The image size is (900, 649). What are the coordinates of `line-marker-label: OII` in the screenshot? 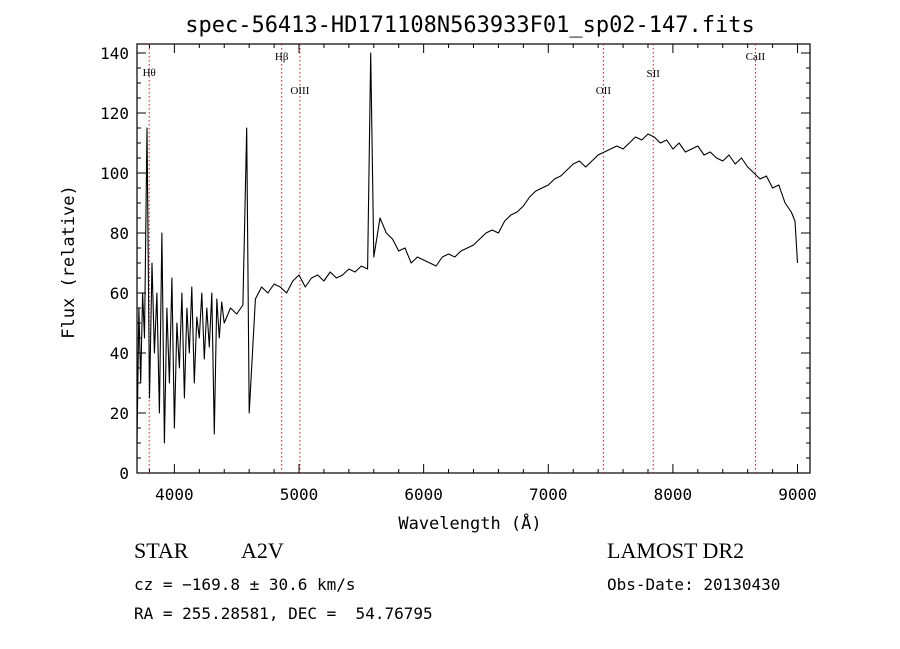 It's located at (604, 91).